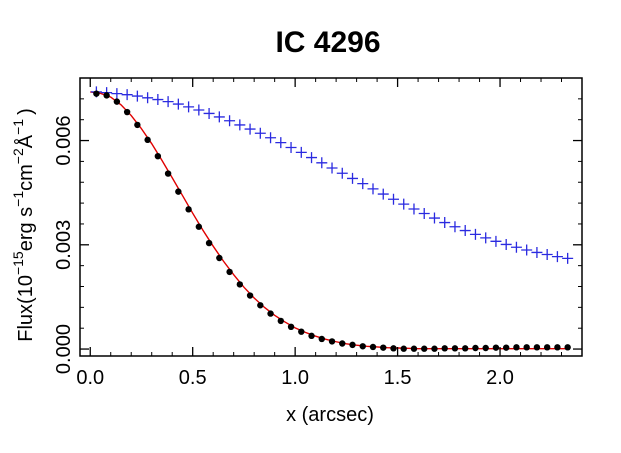 The width and height of the screenshot is (621, 453). Describe the element at coordinates (398, 378) in the screenshot. I see `x-tick-label: 1.5` at that location.